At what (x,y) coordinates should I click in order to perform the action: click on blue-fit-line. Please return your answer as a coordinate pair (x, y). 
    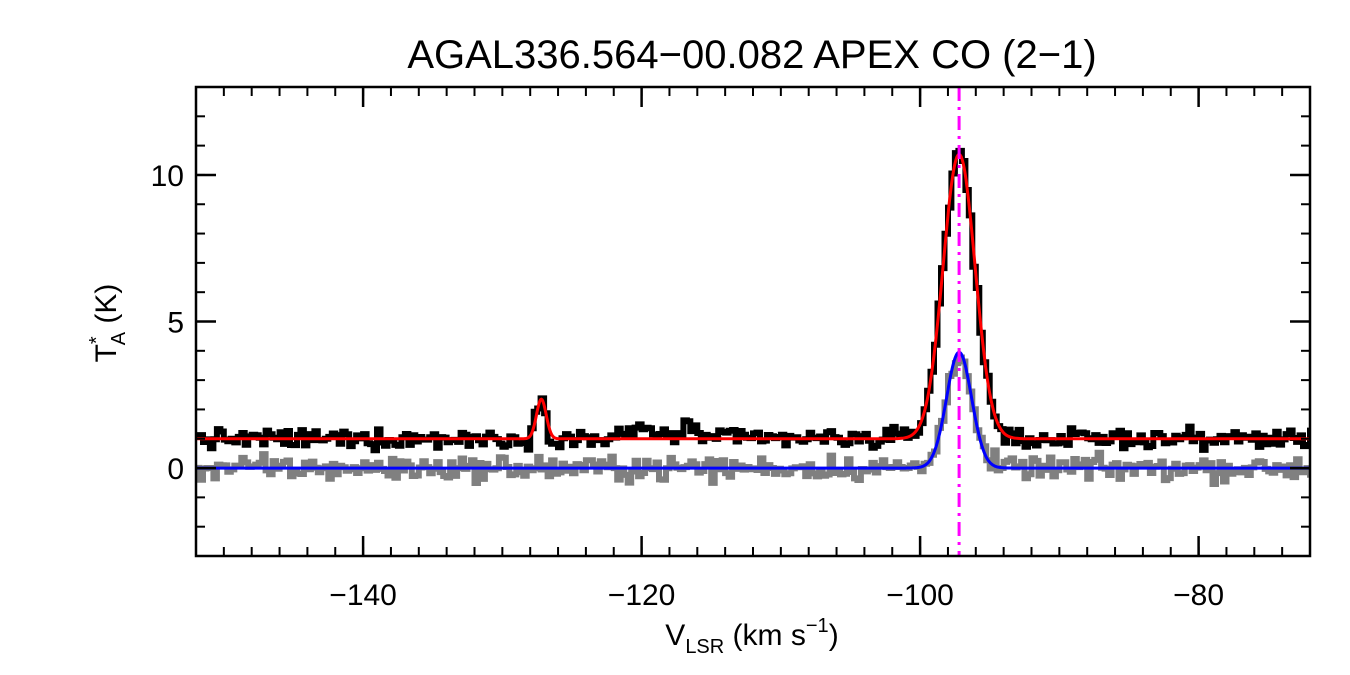
    Looking at the image, I should click on (753, 410).